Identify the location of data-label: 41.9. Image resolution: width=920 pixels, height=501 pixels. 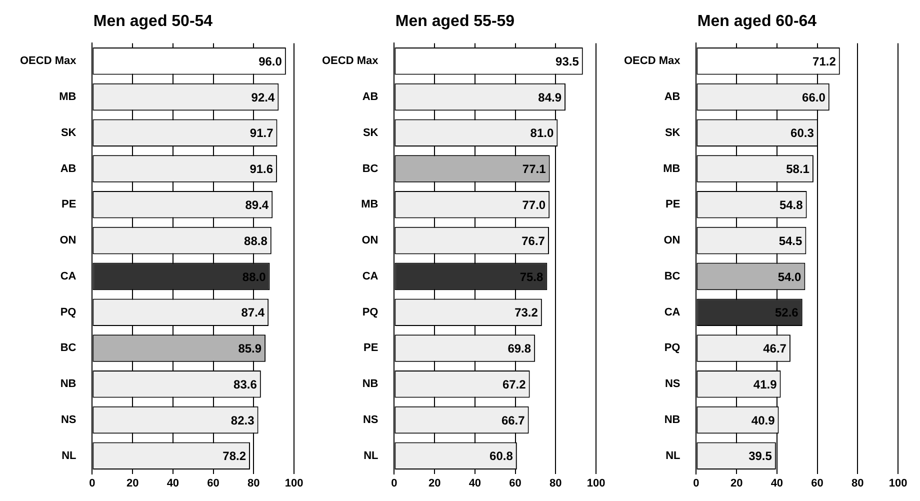
(765, 384).